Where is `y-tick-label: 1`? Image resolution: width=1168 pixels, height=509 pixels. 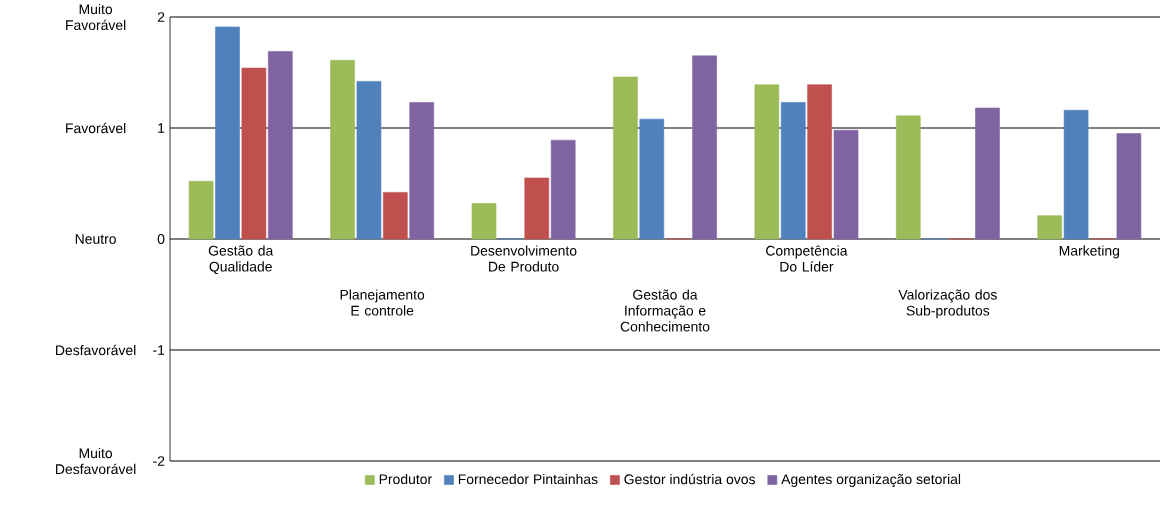 y-tick-label: 1 is located at coordinates (161, 128).